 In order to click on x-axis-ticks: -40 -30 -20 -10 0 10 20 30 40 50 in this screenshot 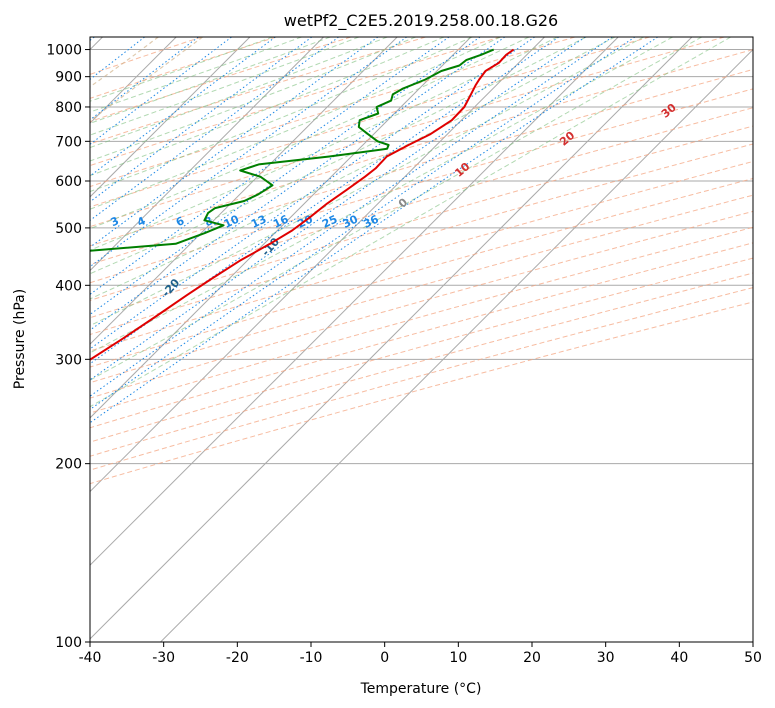, I will do `click(420, 654)`.